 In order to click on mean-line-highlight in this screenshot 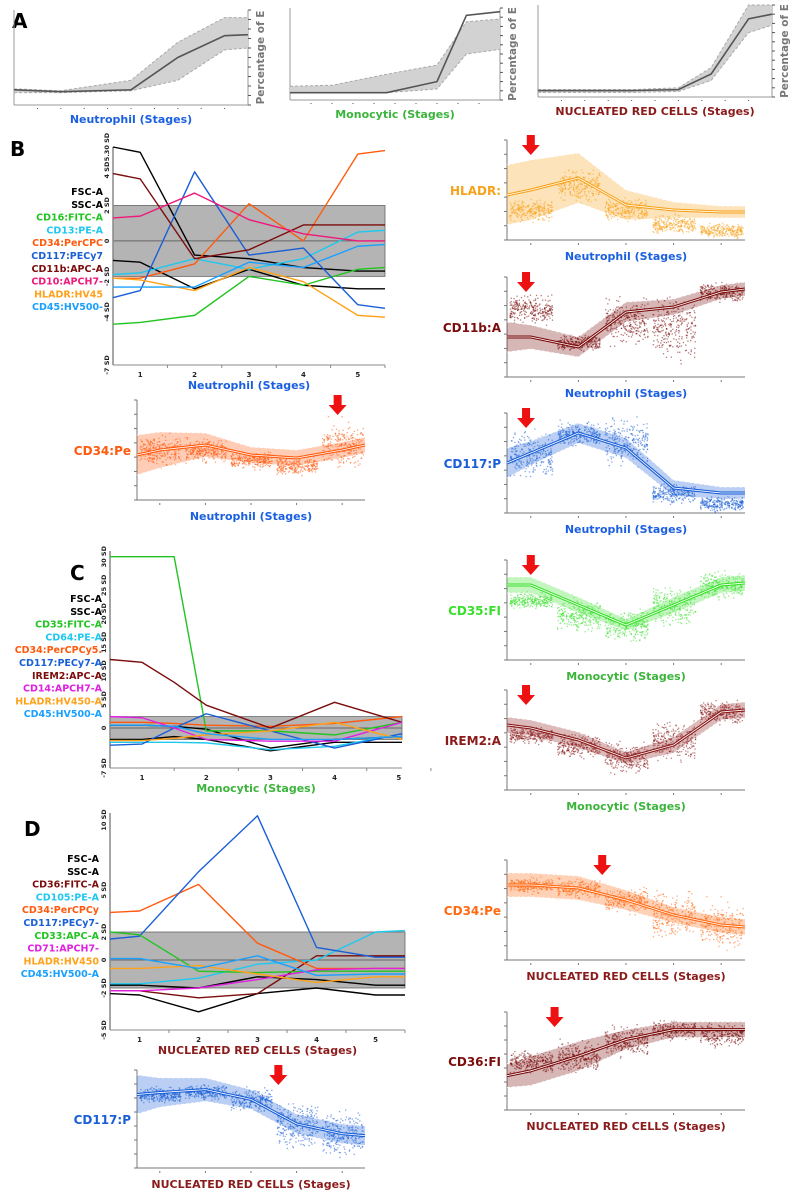, I will do `click(626, 318)`.